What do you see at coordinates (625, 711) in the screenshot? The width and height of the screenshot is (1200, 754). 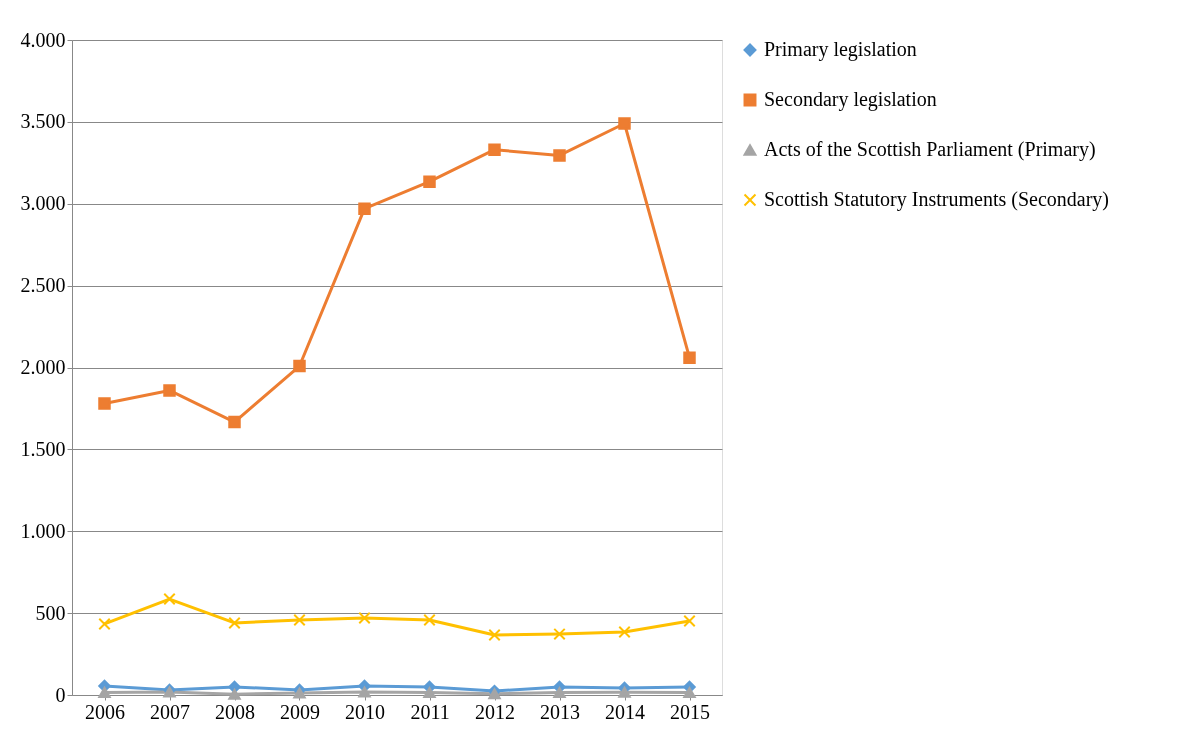 I see `x-tick-label: 2014` at bounding box center [625, 711].